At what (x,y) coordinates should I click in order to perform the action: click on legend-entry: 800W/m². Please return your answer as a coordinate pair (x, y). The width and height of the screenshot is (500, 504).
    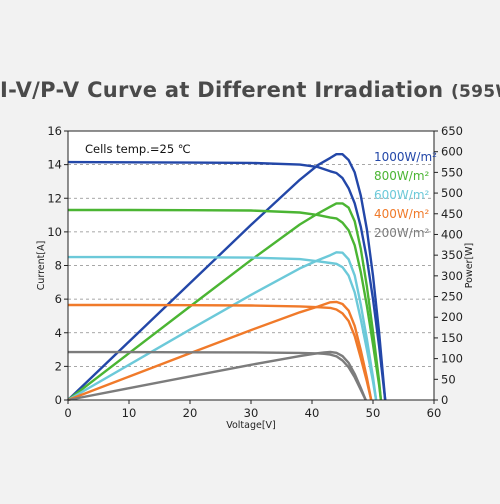
    Looking at the image, I should click on (402, 176).